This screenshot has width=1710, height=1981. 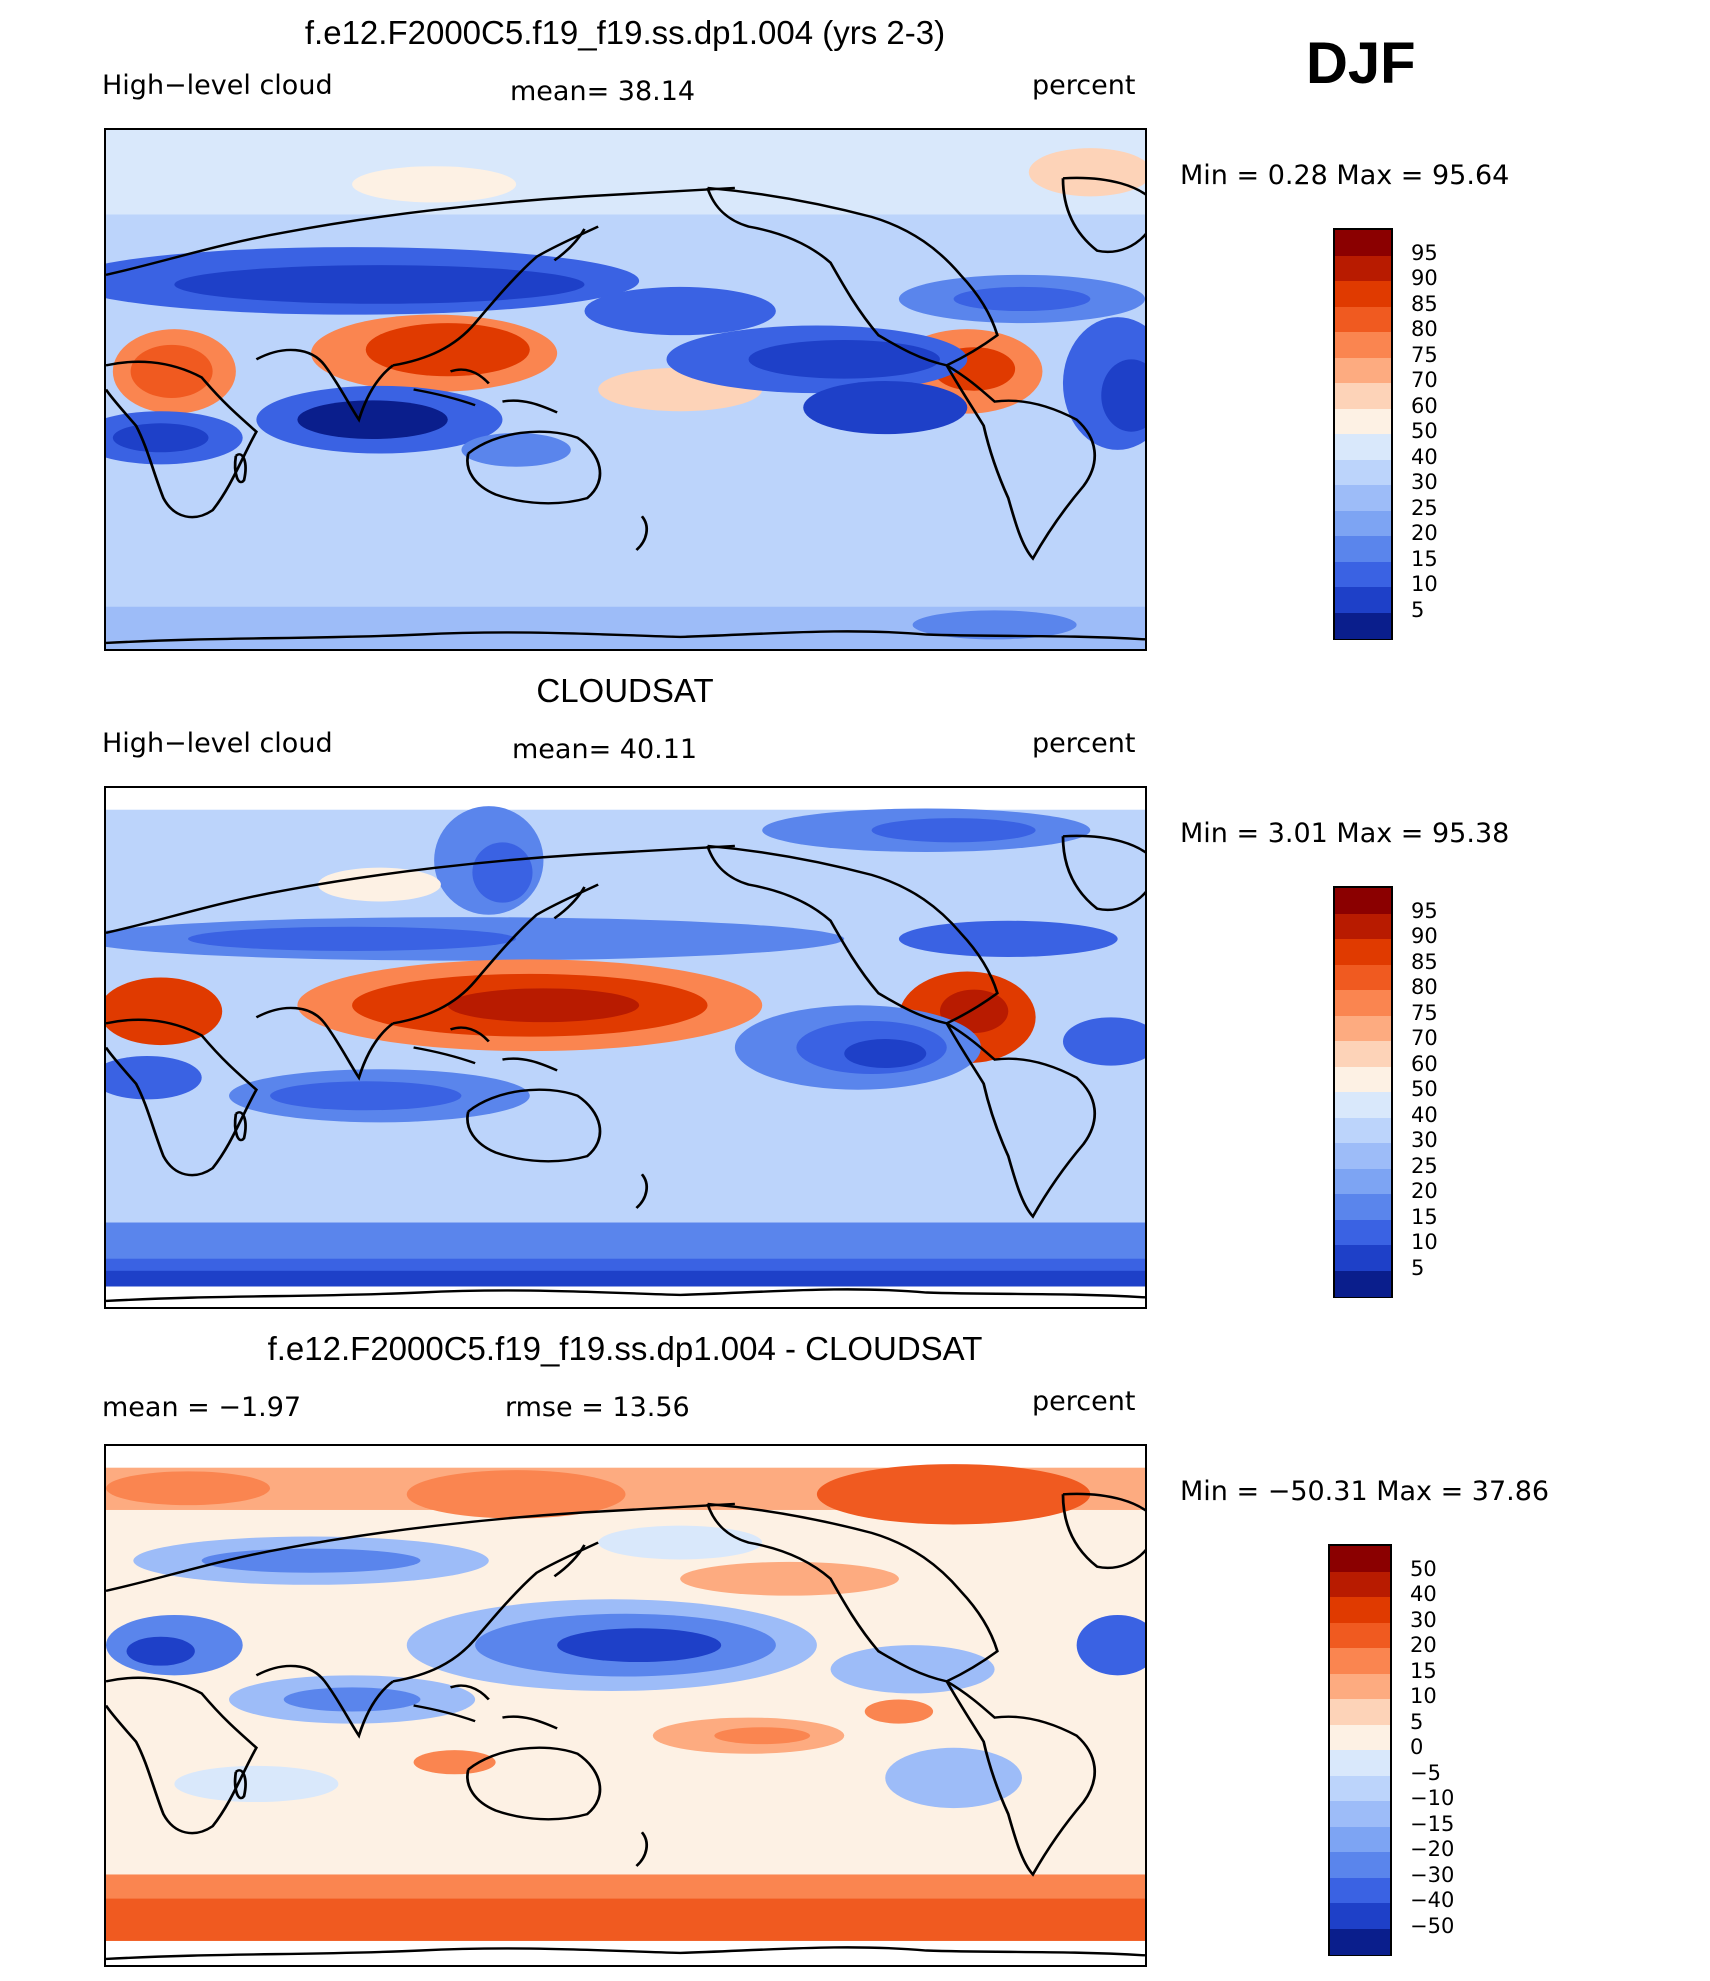 I want to click on colorbar-tick-label: −30, so click(x=1432, y=1874).